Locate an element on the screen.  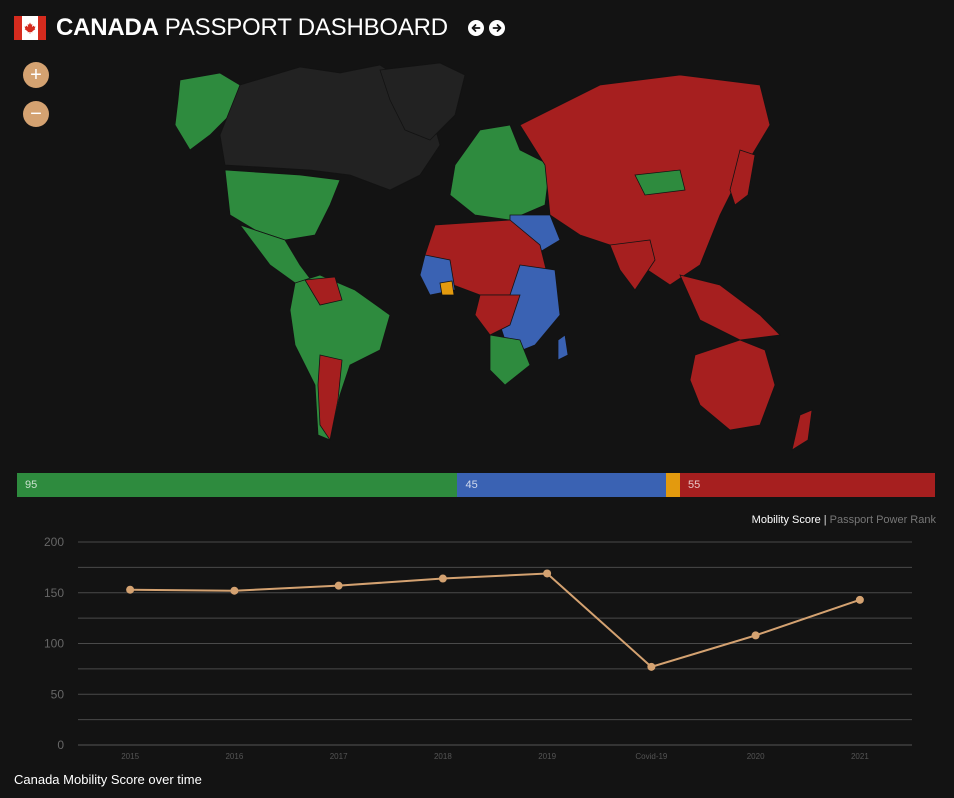
x-tick-label: 2016 is located at coordinates (234, 756).